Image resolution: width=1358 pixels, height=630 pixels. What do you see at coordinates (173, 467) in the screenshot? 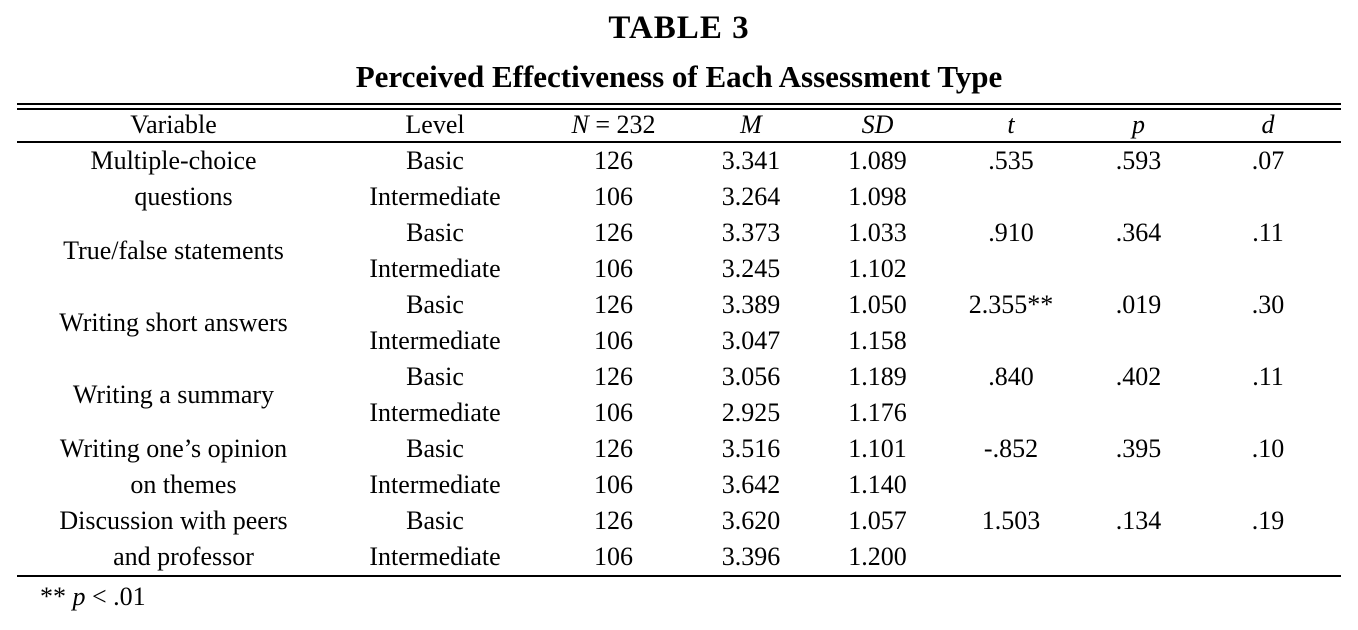
I see `cell-variable: Writing one’s opinion on themes` at bounding box center [173, 467].